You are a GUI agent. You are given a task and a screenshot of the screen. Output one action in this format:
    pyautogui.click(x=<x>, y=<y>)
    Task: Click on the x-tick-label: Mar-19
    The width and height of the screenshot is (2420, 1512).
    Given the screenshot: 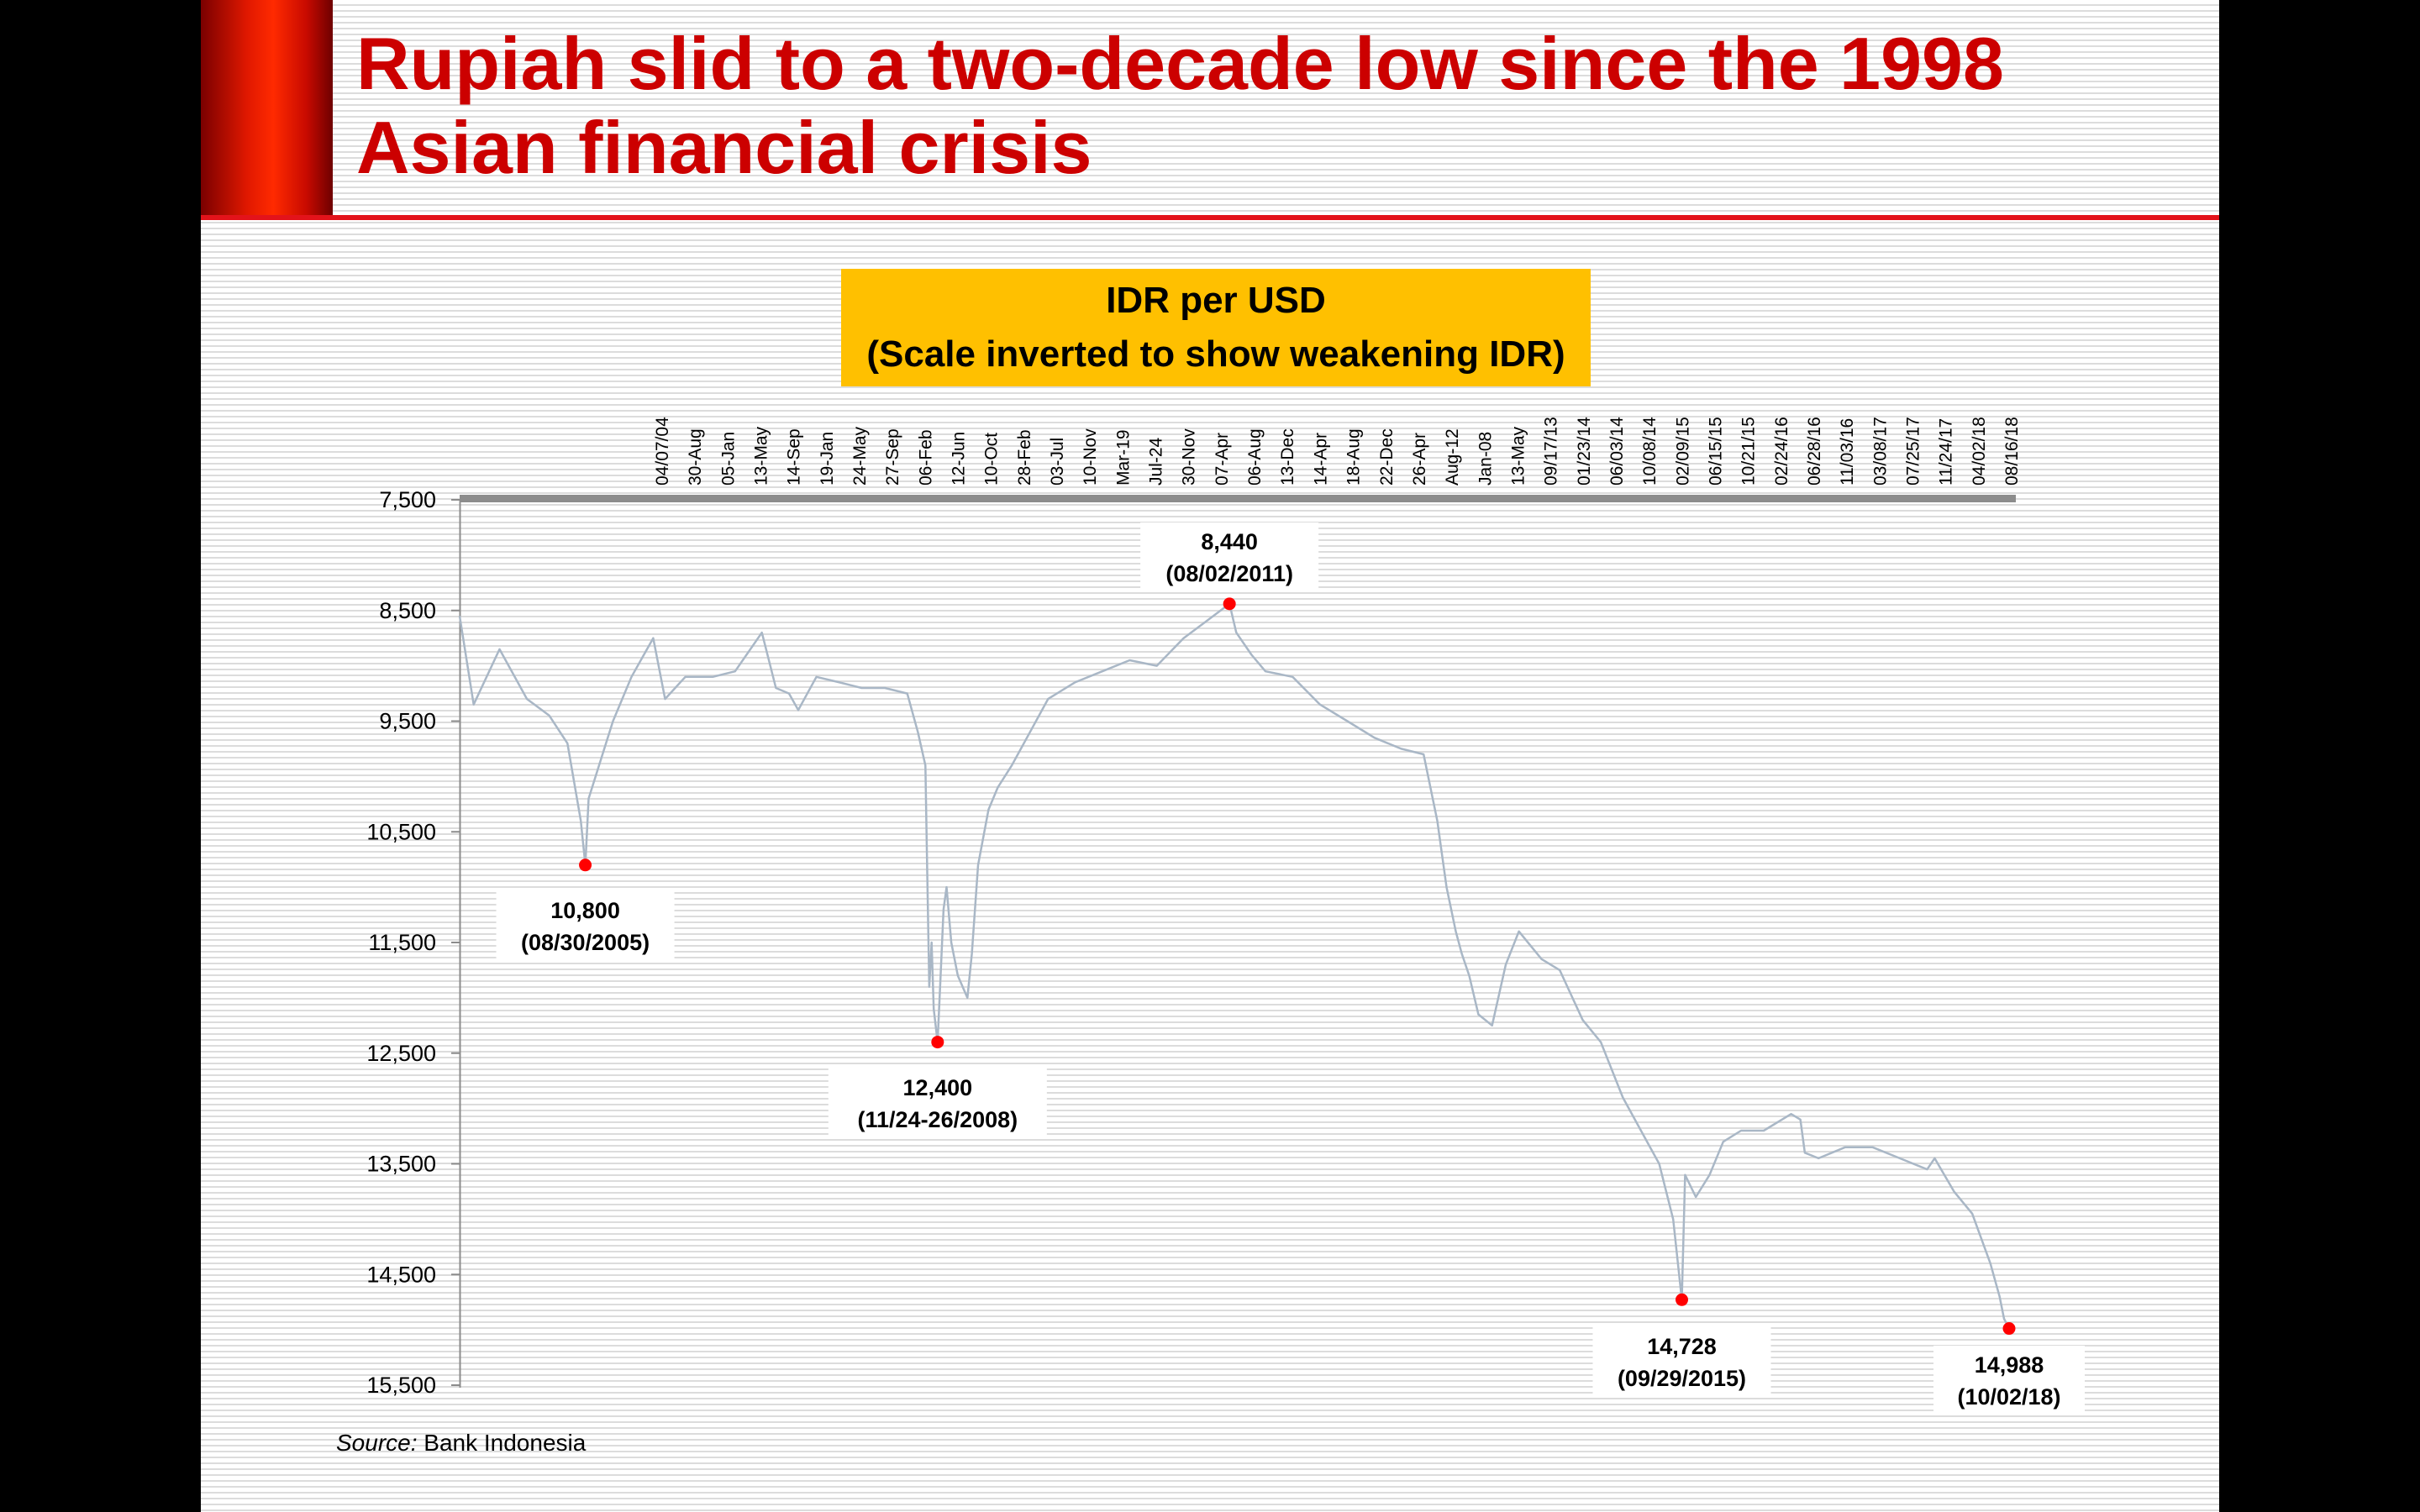 What is the action you would take?
    pyautogui.click(x=1123, y=457)
    